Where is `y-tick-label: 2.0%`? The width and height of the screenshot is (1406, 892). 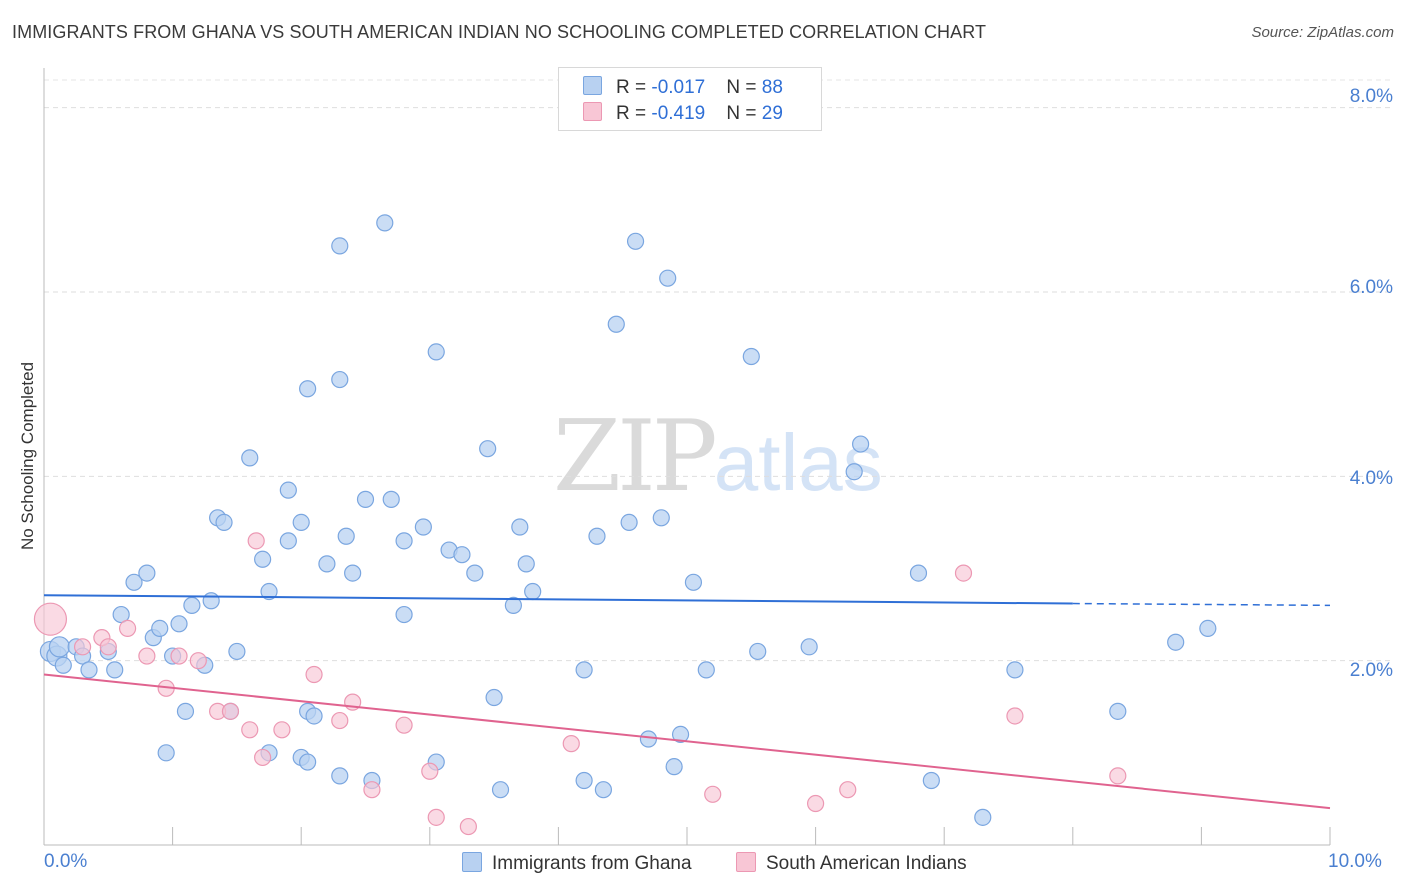
y-tick-label: 2.0% is located at coordinates (1371, 670).